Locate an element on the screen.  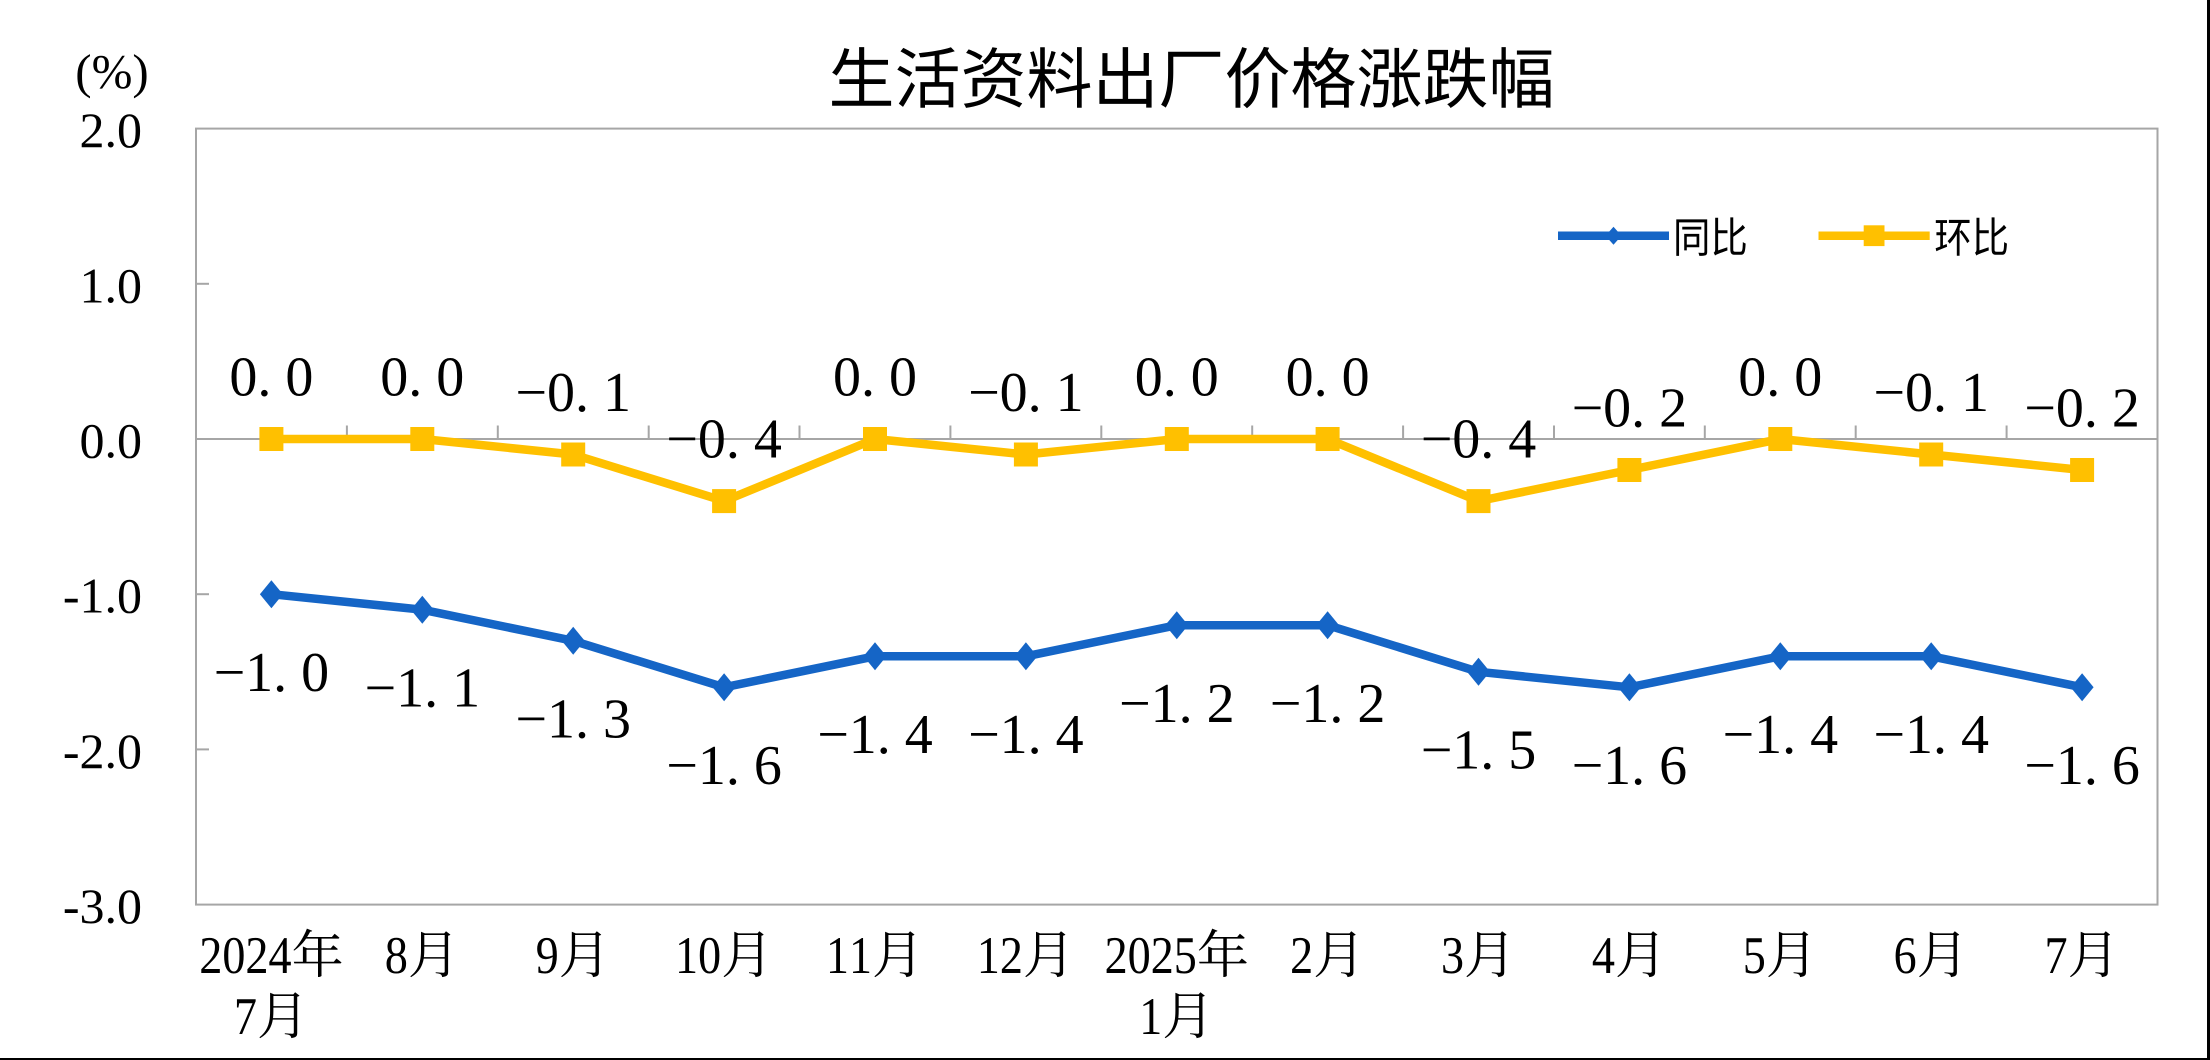
svg-text: -2.0 is located at coordinates (102, 751).